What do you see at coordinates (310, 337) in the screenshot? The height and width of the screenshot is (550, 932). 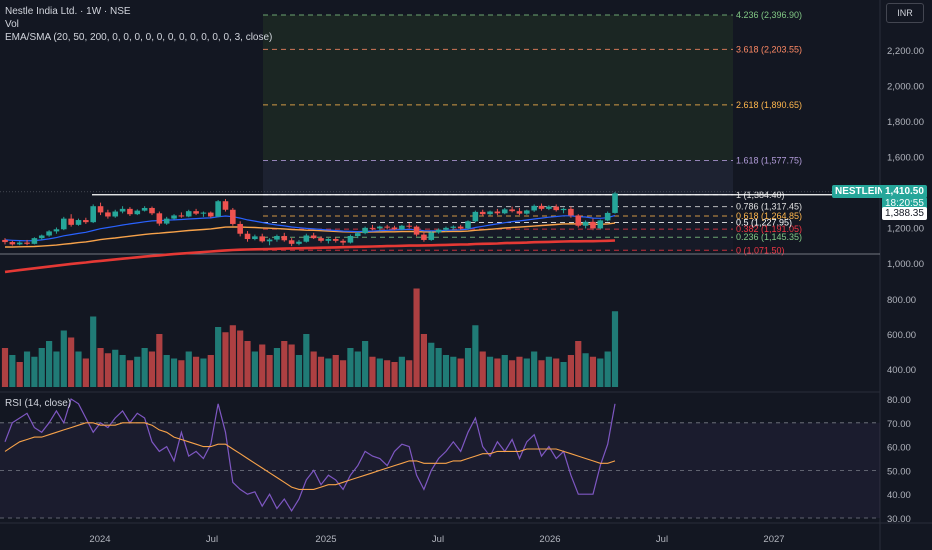 I see `volume-bars` at bounding box center [310, 337].